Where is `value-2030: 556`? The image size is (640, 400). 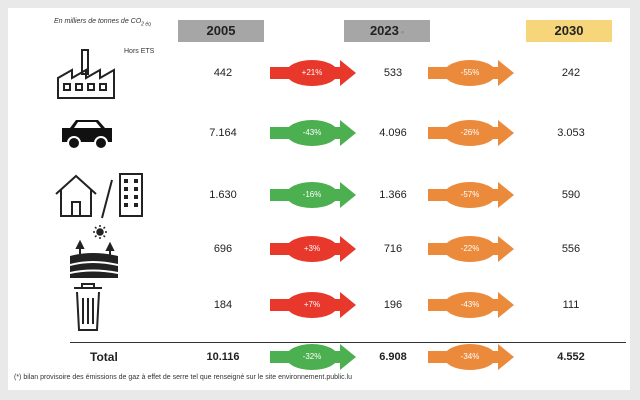 value-2030: 556 is located at coordinates (571, 249).